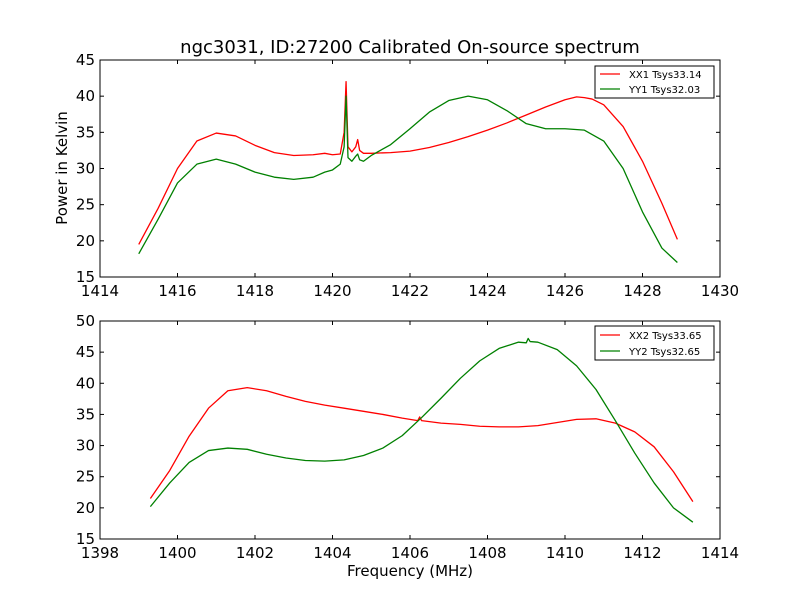  I want to click on bottom-y-tick-label: 50, so click(85, 321).